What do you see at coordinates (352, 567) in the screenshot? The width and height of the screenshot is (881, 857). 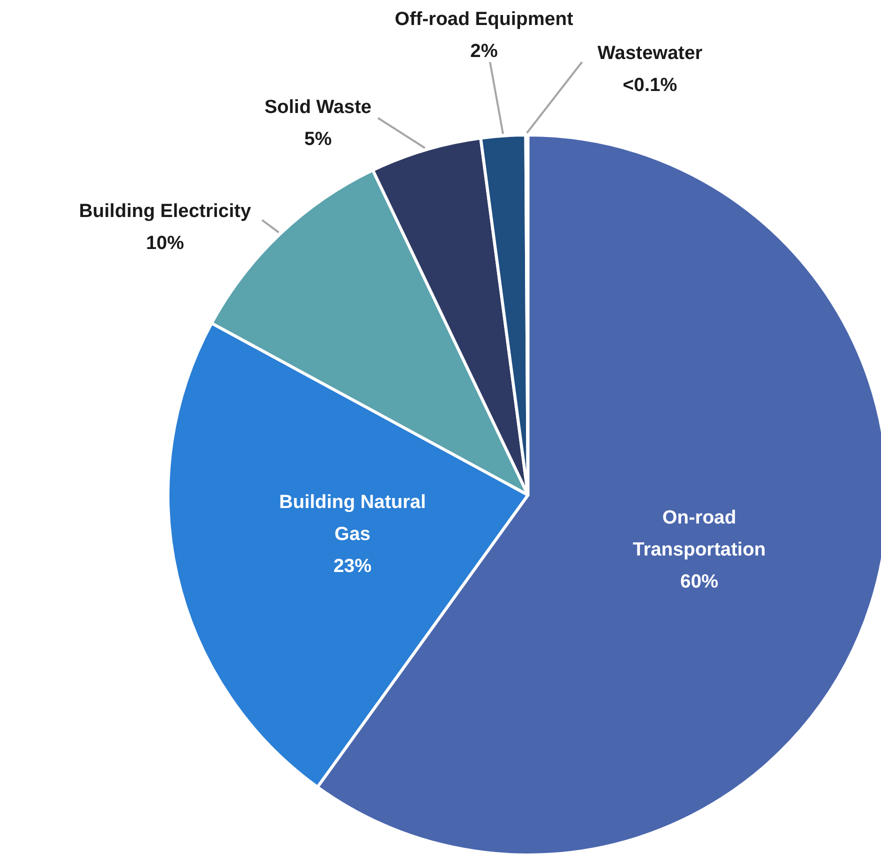 I see `data-label: 23%` at bounding box center [352, 567].